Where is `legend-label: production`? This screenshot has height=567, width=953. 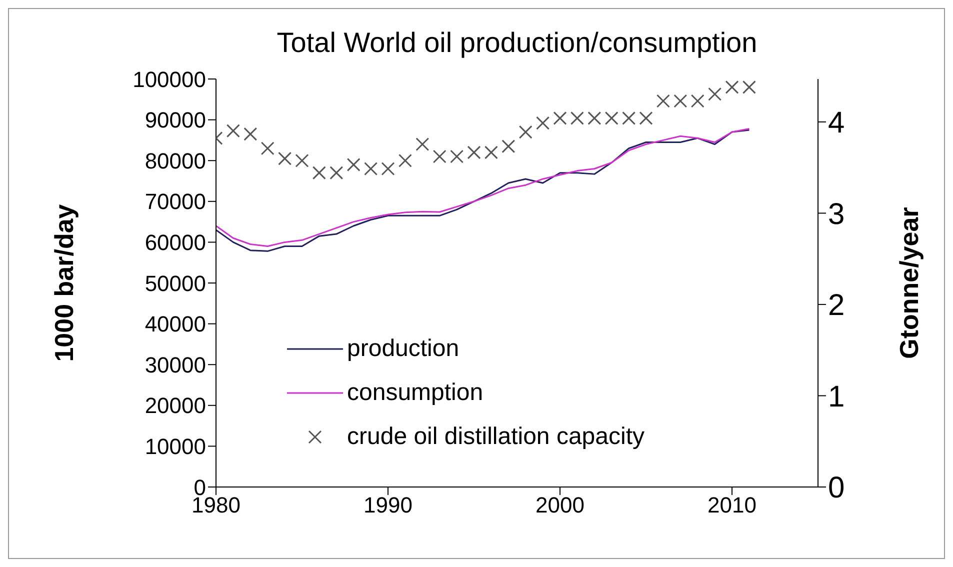 legend-label: production is located at coordinates (403, 349).